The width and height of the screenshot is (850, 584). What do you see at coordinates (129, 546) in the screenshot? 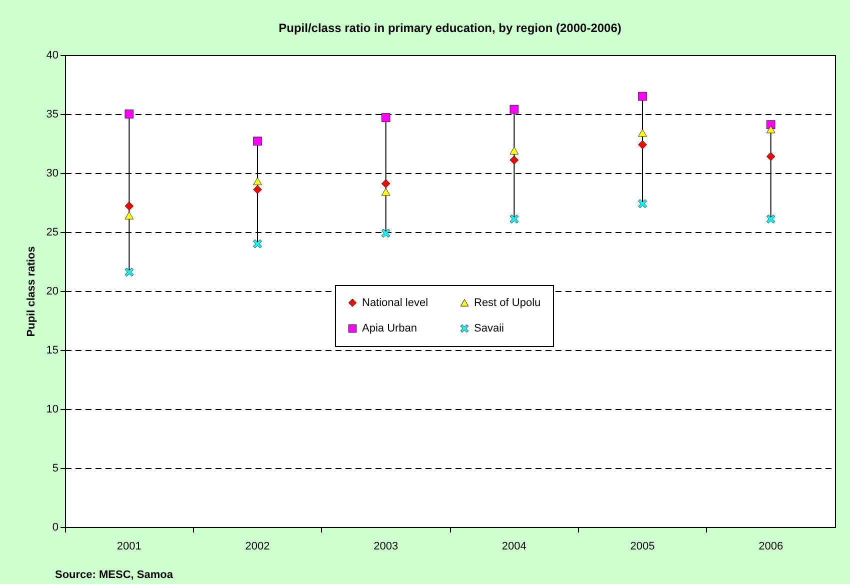
I see `x-tick-label: 2001` at bounding box center [129, 546].